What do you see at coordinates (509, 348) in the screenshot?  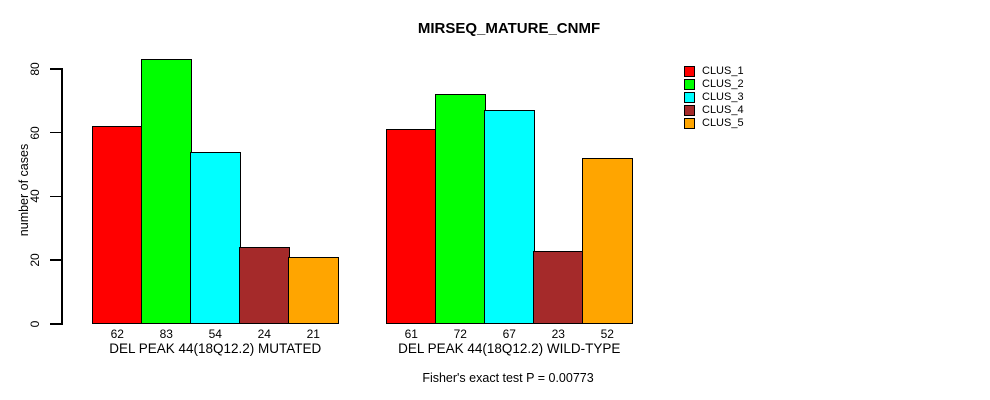 I see `group-label: DEL PEAK 44(18Q12.2) WILD-TYPE` at bounding box center [509, 348].